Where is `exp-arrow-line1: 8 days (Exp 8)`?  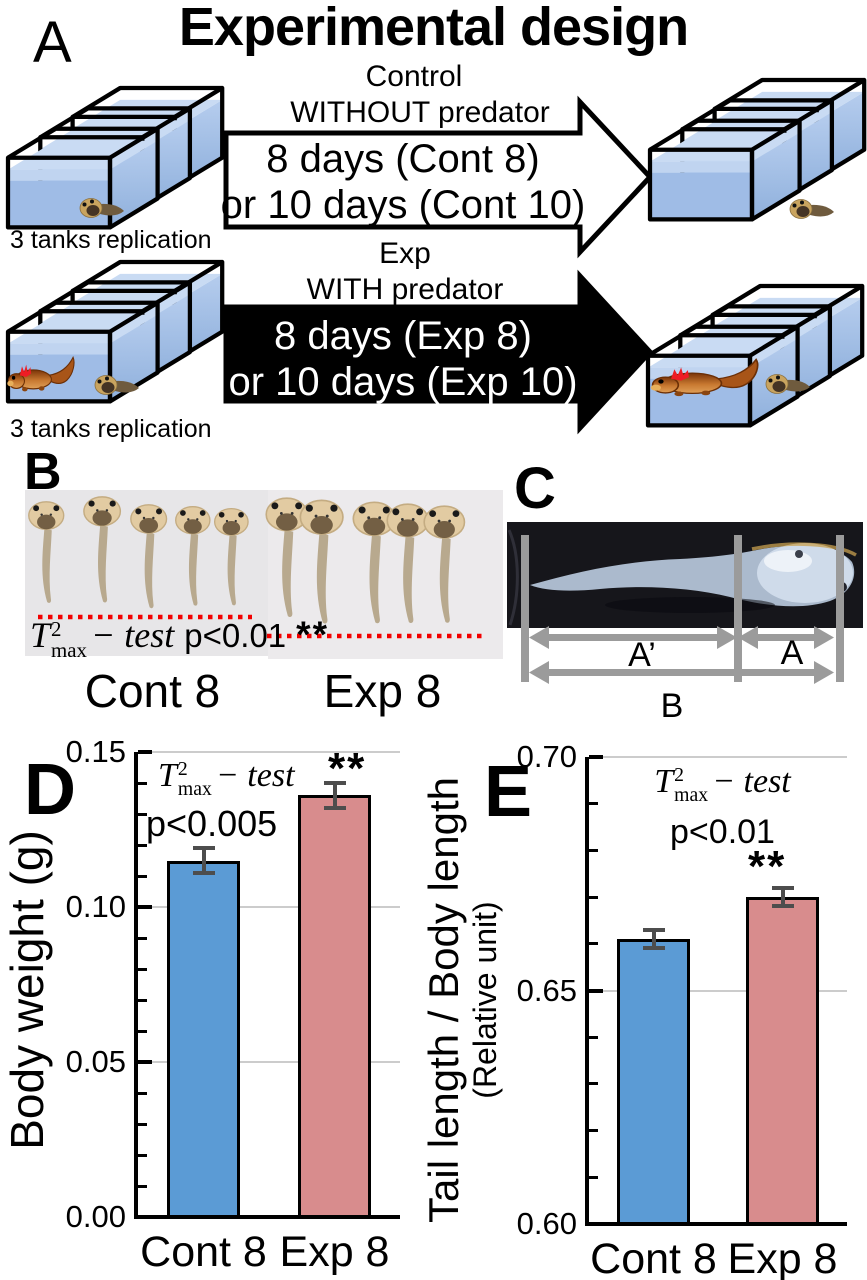 exp-arrow-line1: 8 days (Exp 8) is located at coordinates (403, 336).